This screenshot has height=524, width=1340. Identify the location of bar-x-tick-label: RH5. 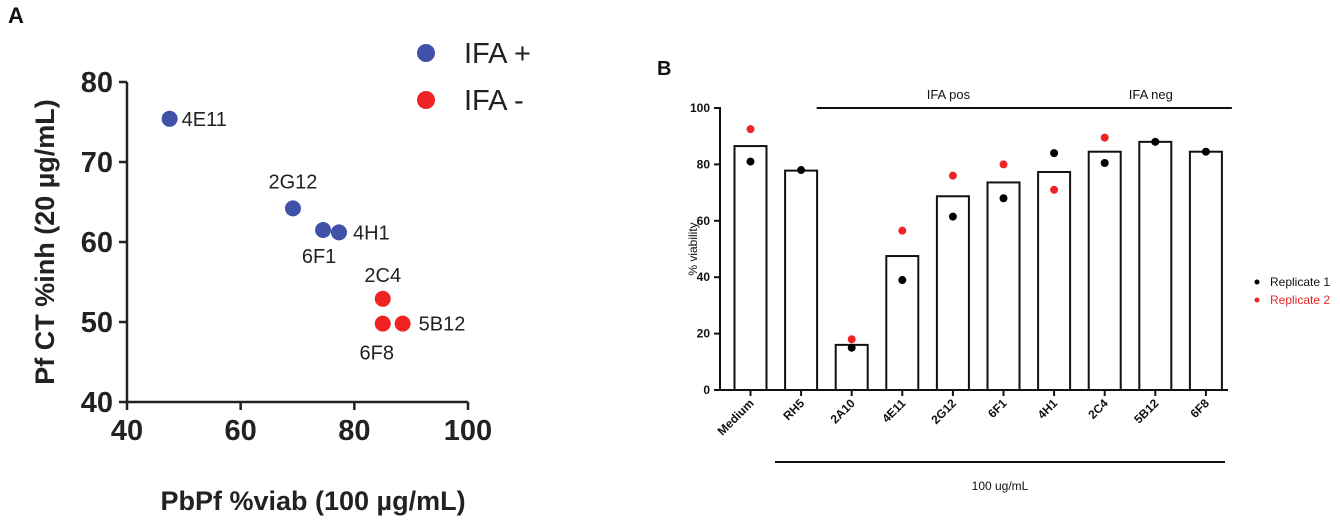
(793, 409).